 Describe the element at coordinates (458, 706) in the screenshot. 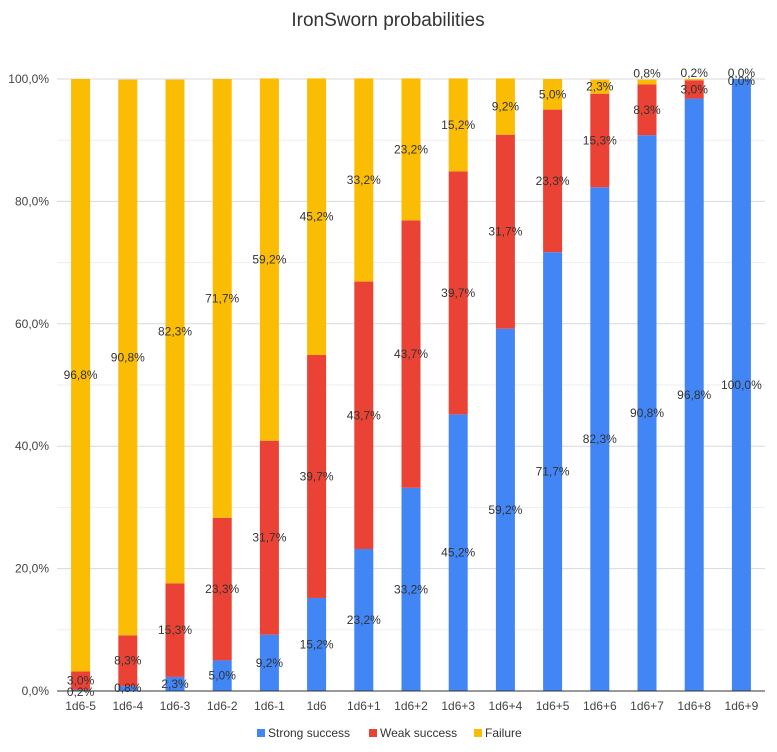

I see `x-tick-label: 1d6+3` at that location.